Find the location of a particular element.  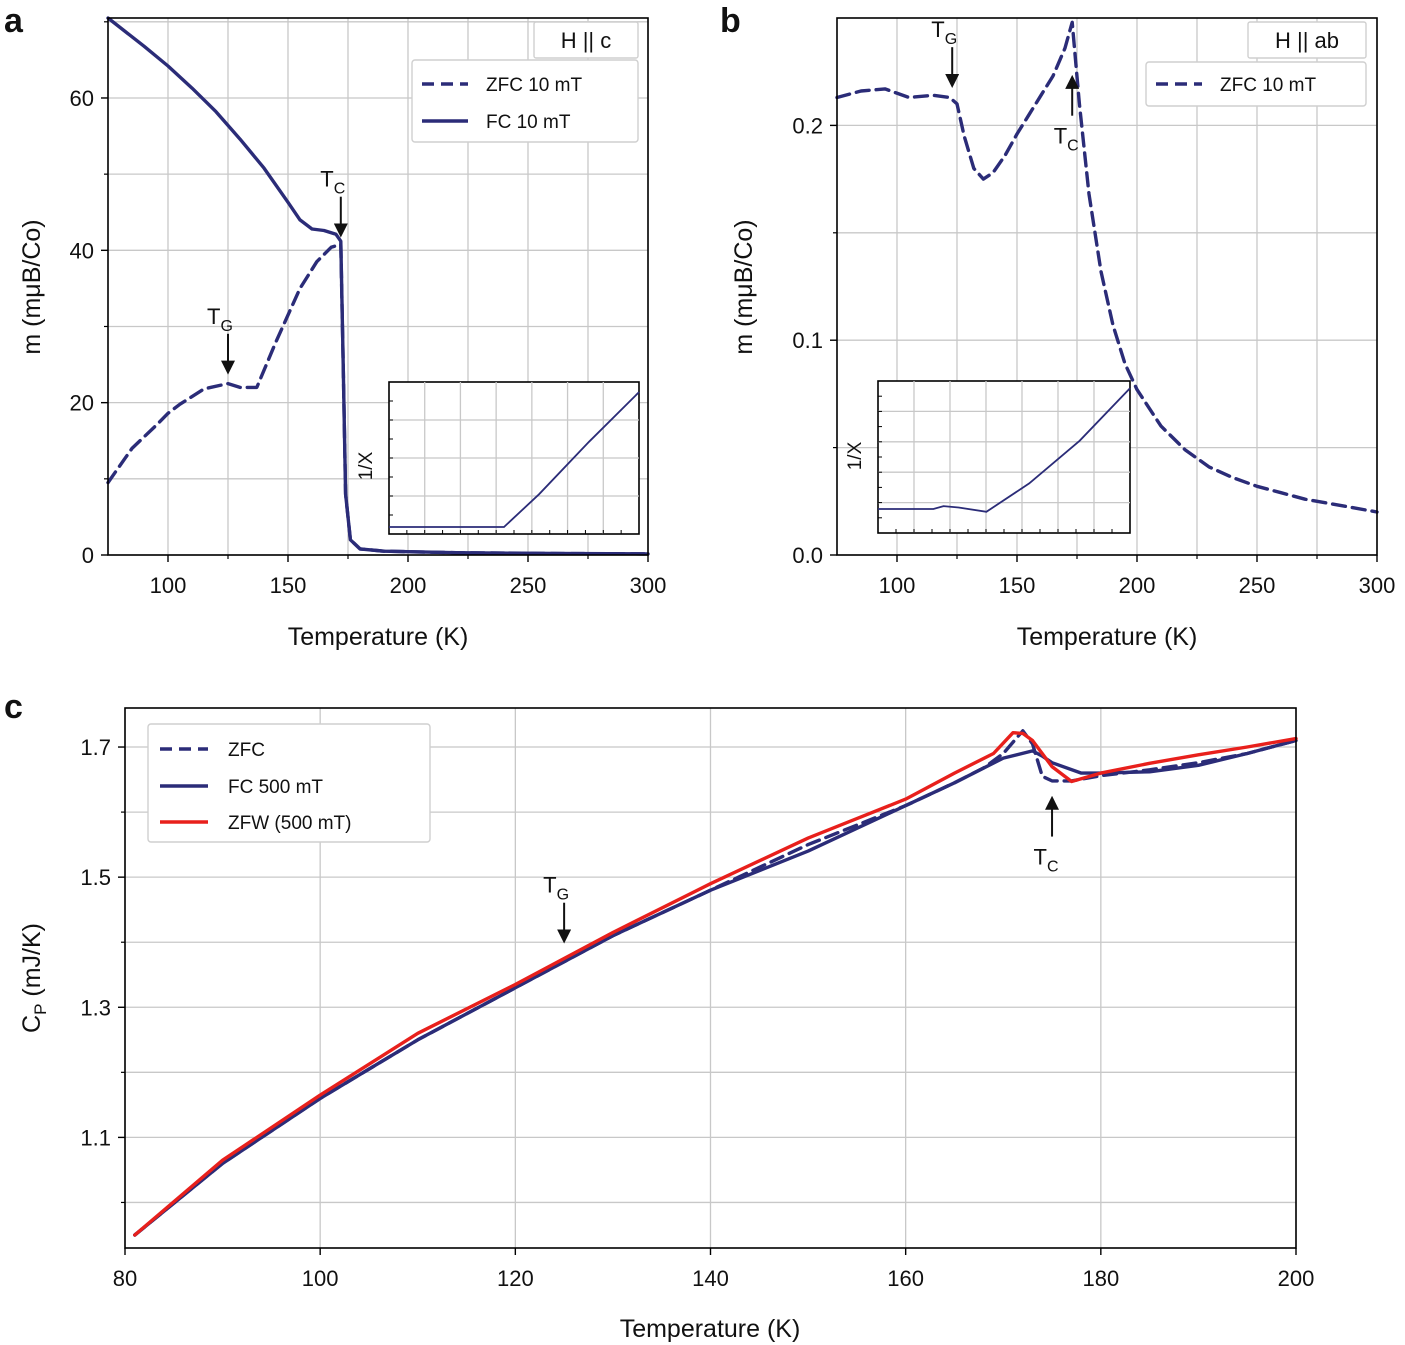

a-xtick-label-300: 300 is located at coordinates (648, 585).